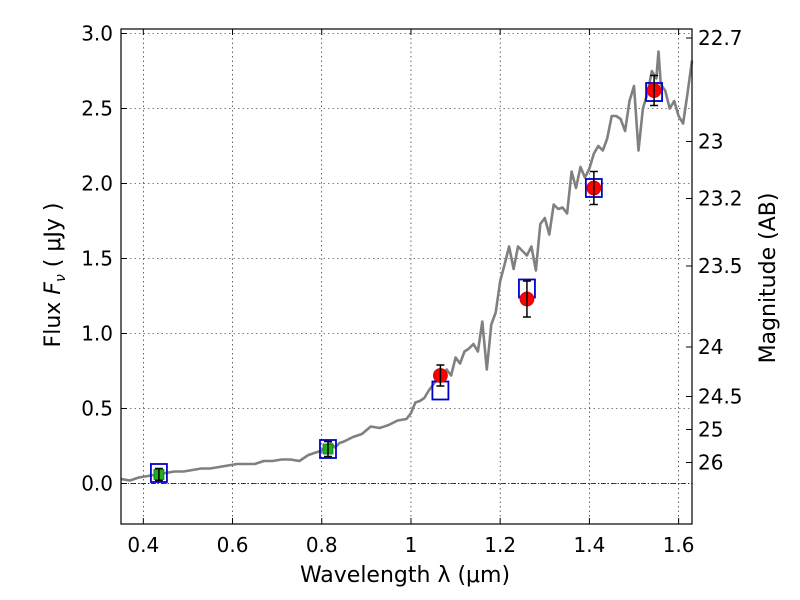 This screenshot has width=800, height=600. I want to click on right-tick-label: 23, so click(710, 142).